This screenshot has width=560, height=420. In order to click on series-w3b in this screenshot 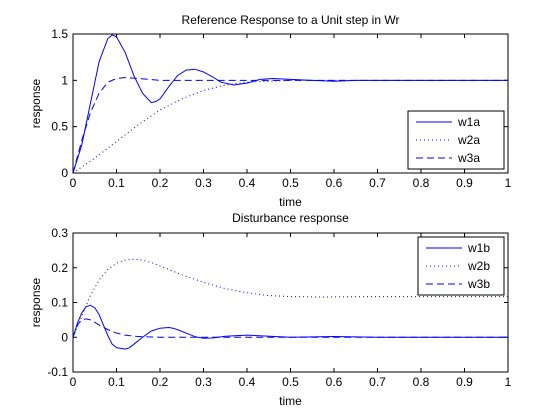, I will do `click(290, 328)`.